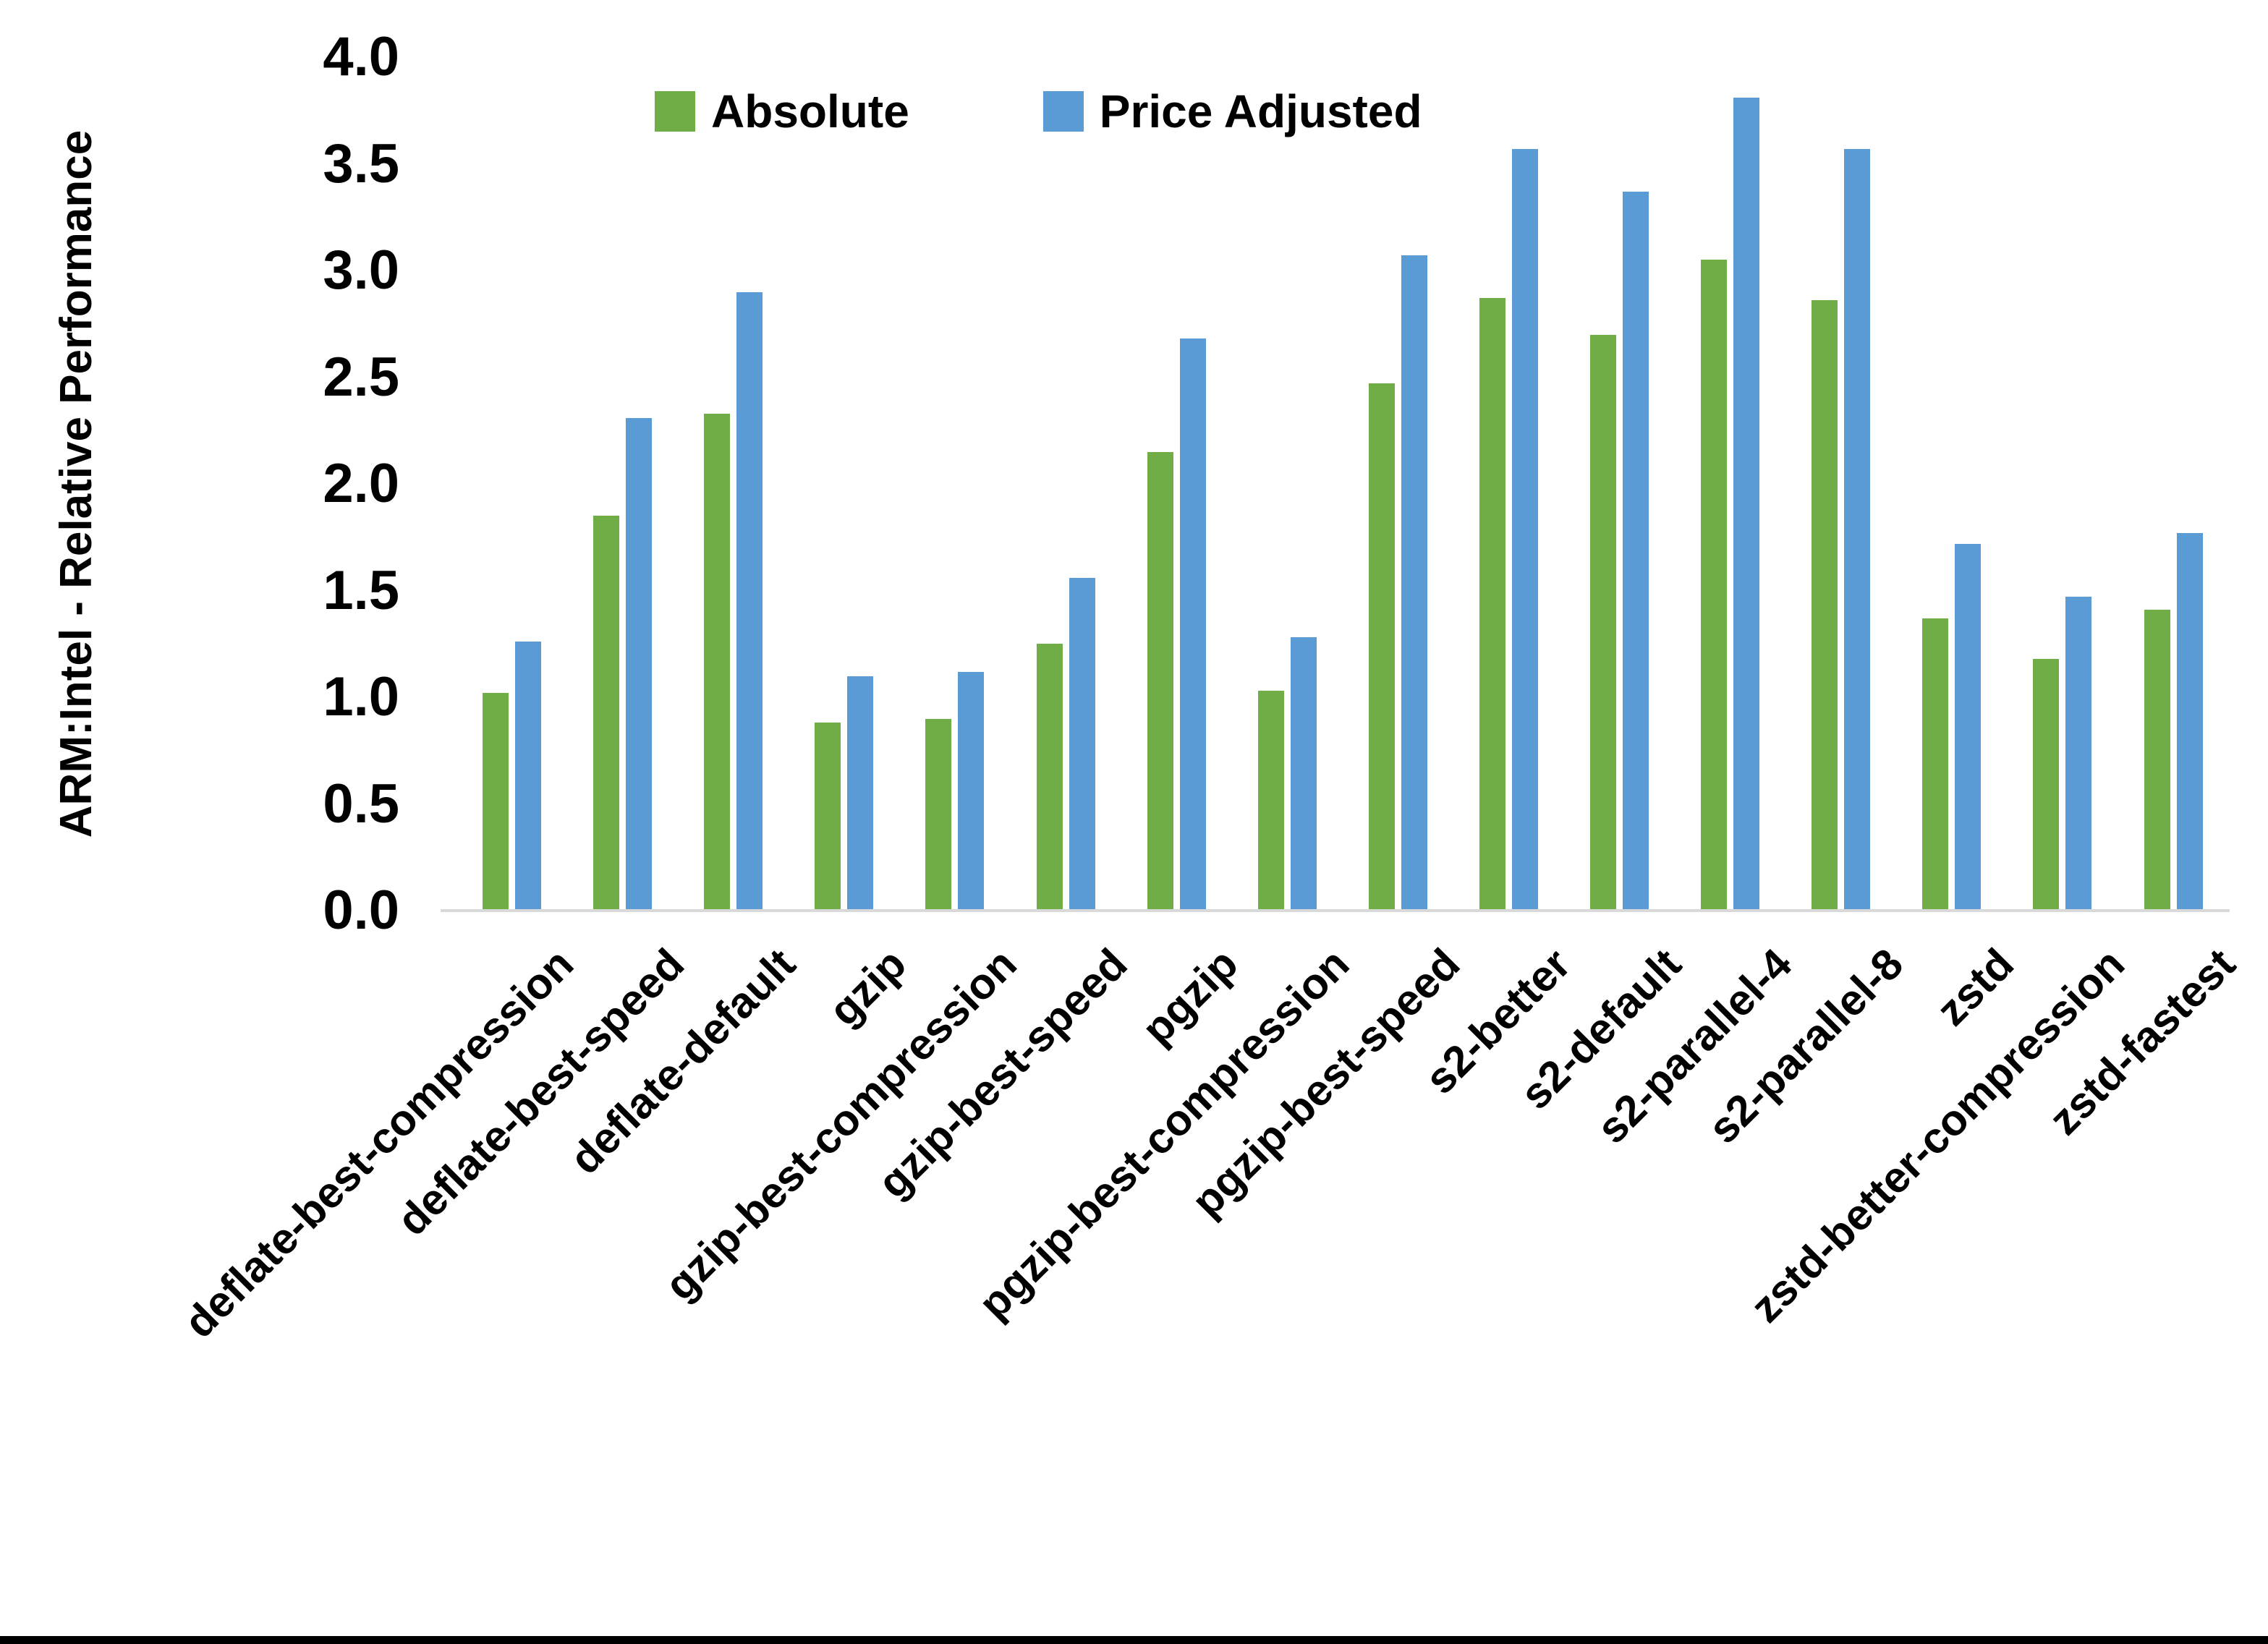 The width and height of the screenshot is (2268, 1644). I want to click on y-tick-label: 0.0, so click(361, 910).